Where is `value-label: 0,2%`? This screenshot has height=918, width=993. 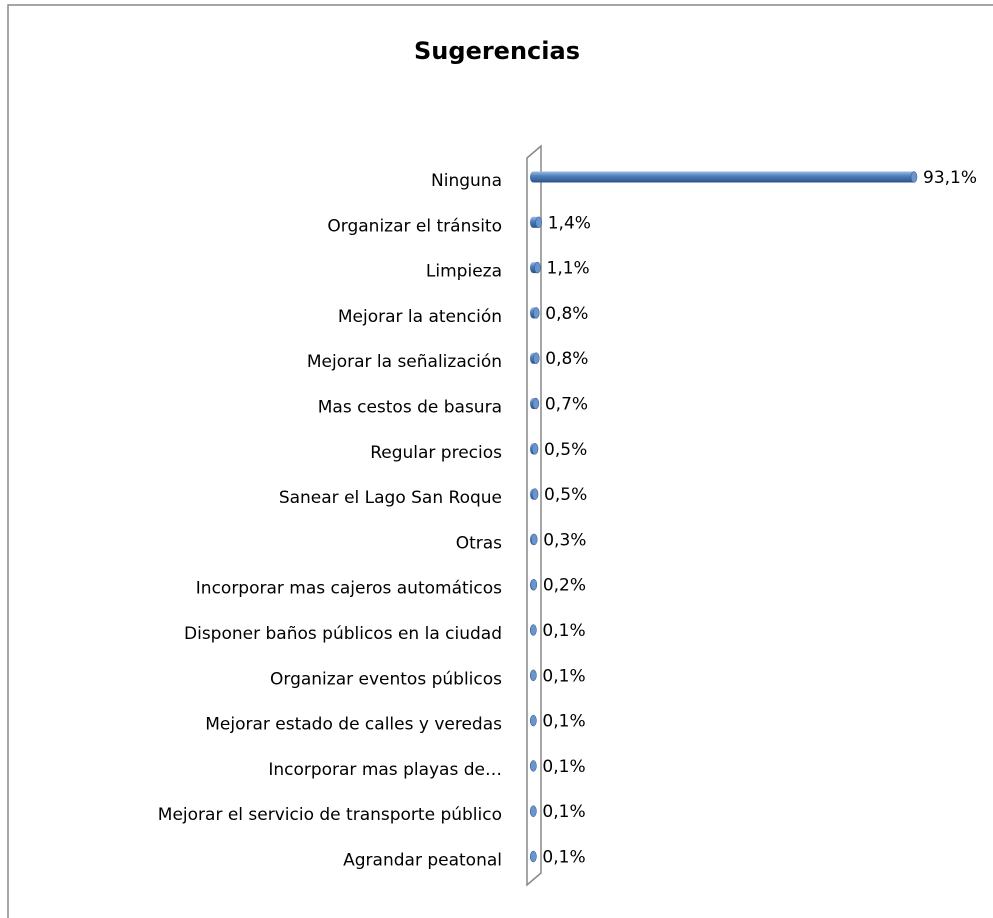
value-label: 0,2% is located at coordinates (564, 586).